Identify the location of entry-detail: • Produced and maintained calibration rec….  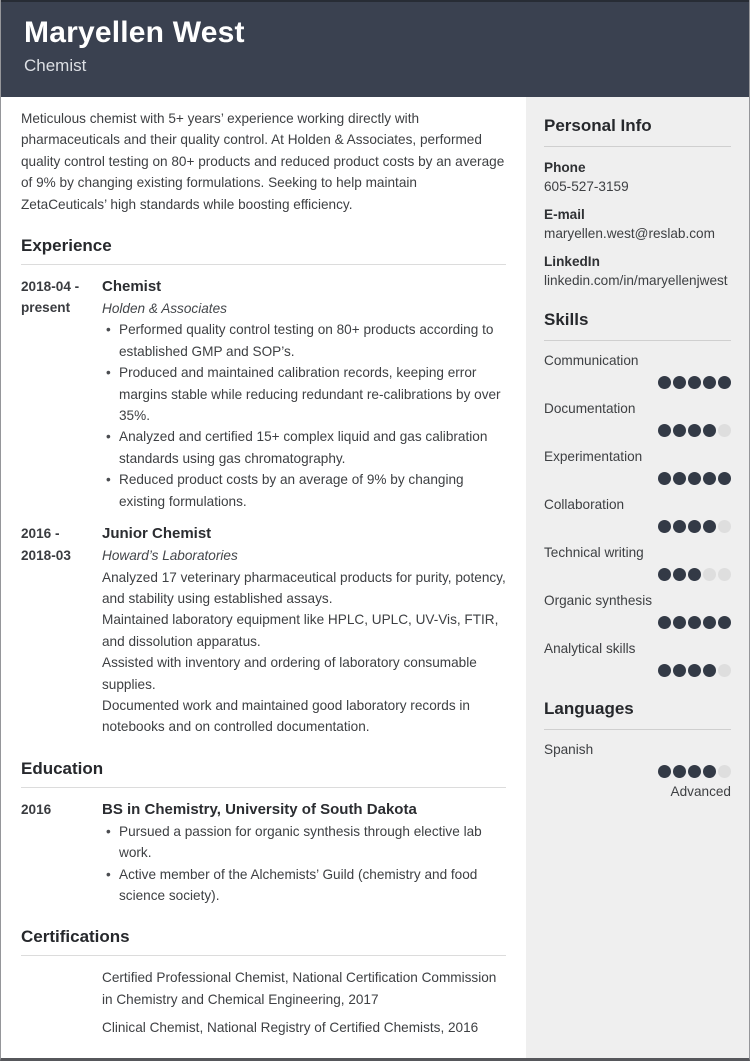
(304, 394).